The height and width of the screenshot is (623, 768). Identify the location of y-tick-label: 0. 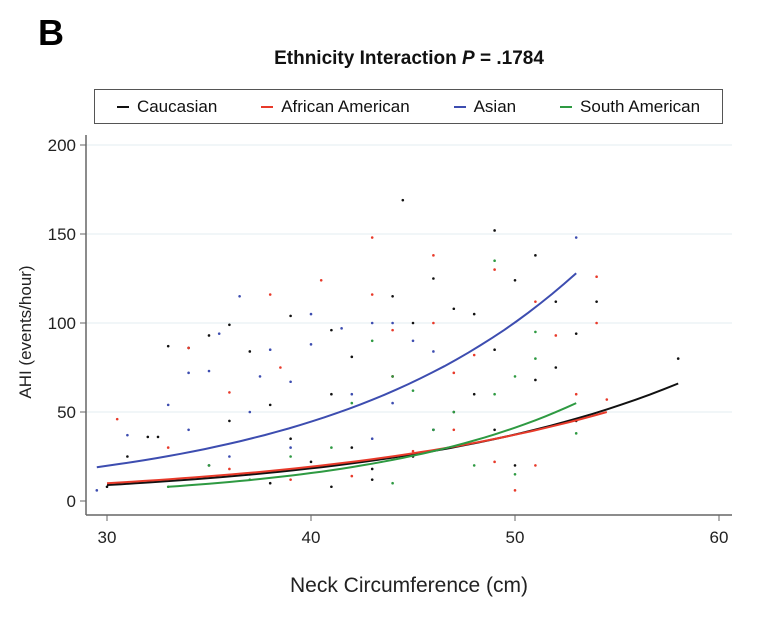
(71, 501).